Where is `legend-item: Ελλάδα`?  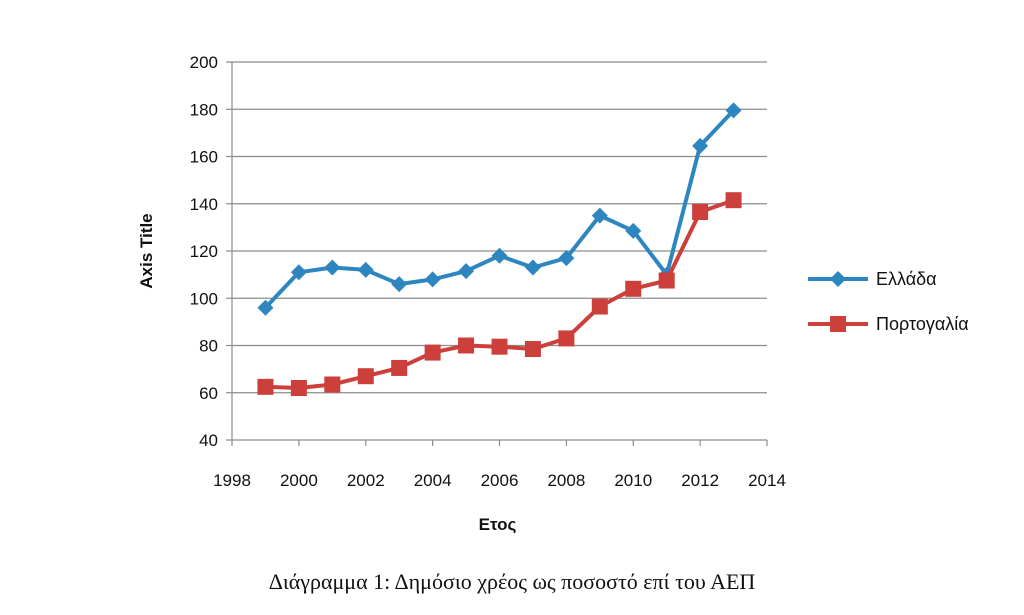 legend-item: Ελλάδα is located at coordinates (872, 279).